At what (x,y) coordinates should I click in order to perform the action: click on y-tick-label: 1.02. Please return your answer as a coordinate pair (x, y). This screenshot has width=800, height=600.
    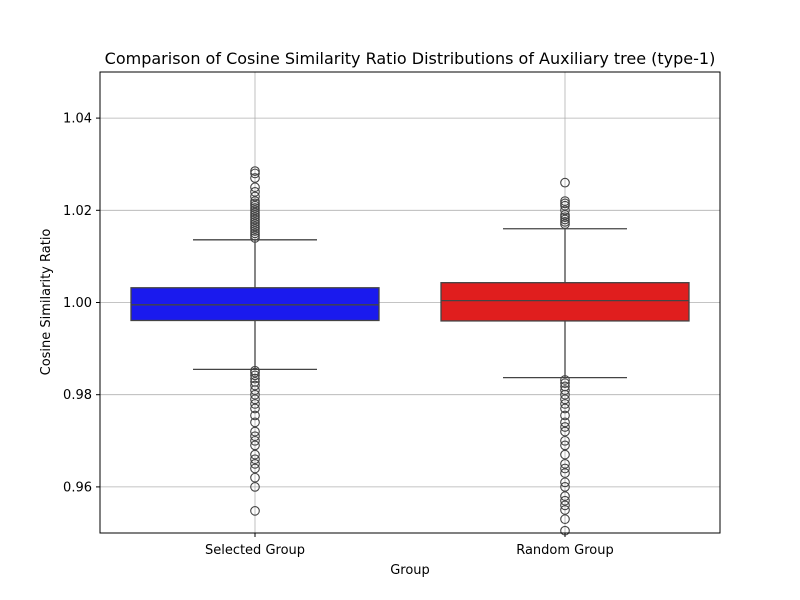
    Looking at the image, I should click on (77, 211).